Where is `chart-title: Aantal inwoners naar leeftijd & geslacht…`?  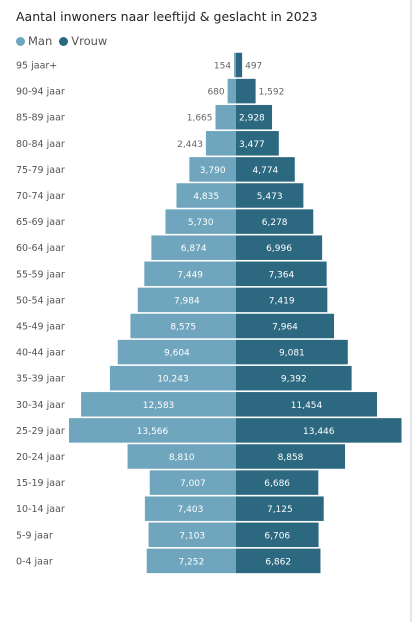 chart-title: Aantal inwoners naar leeftijd & geslacht… is located at coordinates (167, 16).